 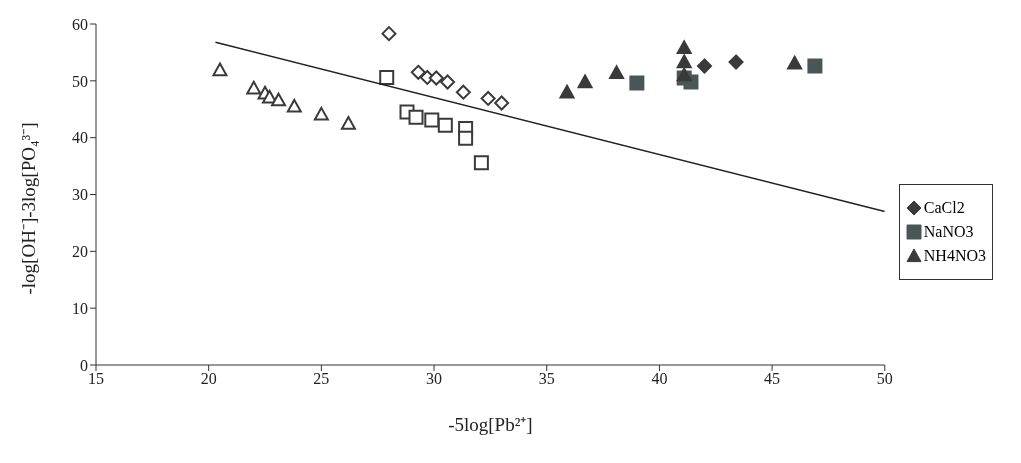 I want to click on y-tick-label: 0, so click(x=84, y=365).